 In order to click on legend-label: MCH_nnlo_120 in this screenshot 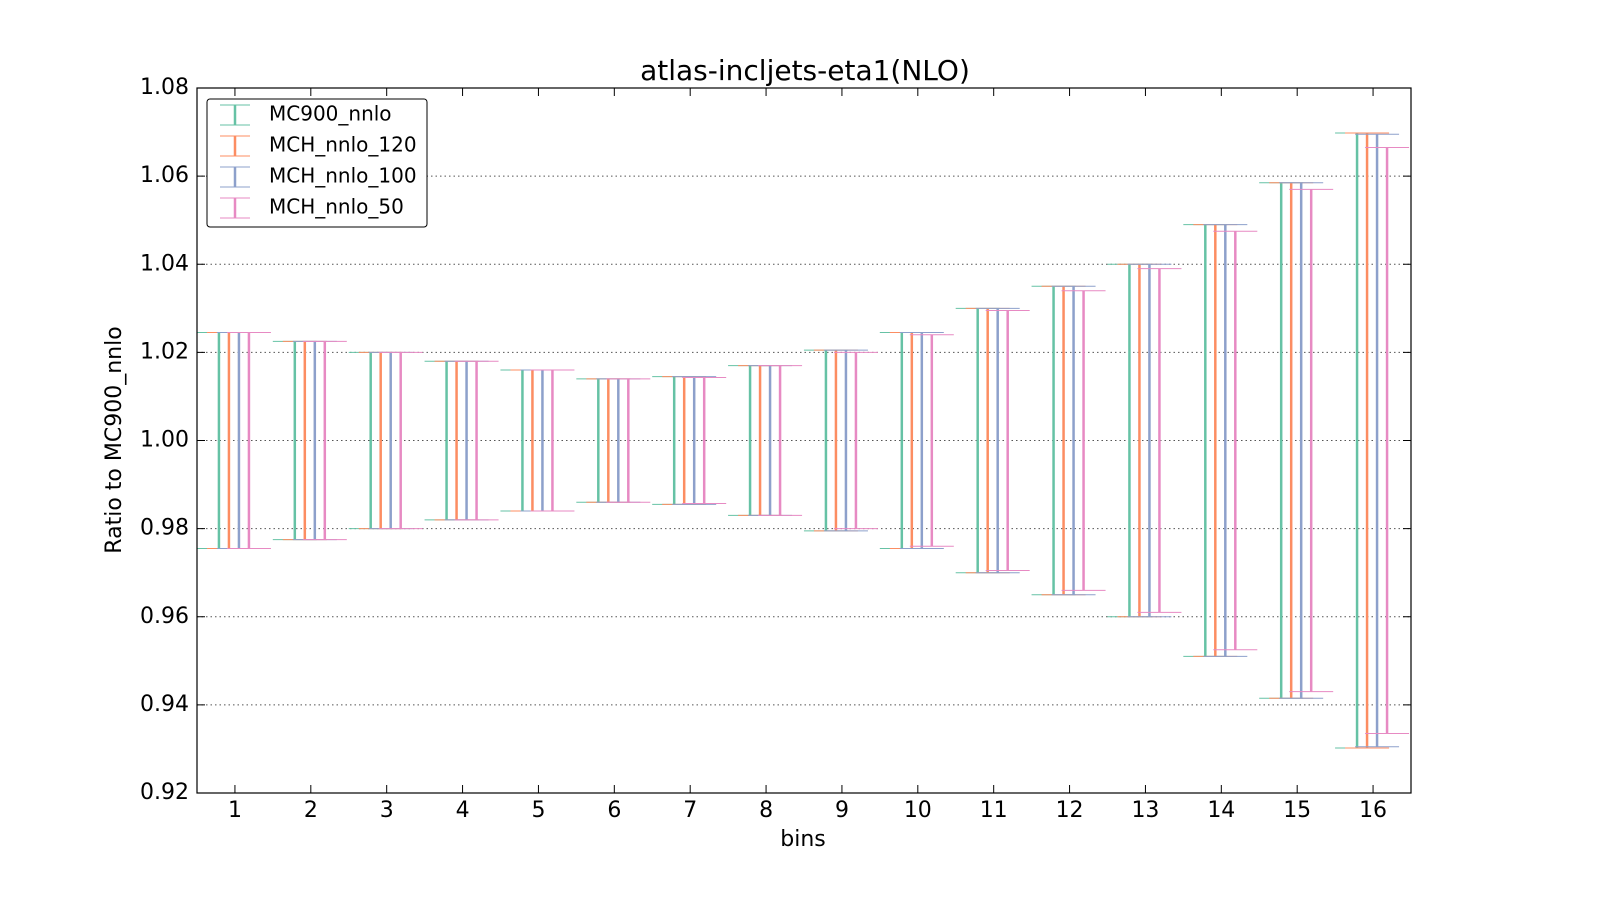, I will do `click(343, 145)`.